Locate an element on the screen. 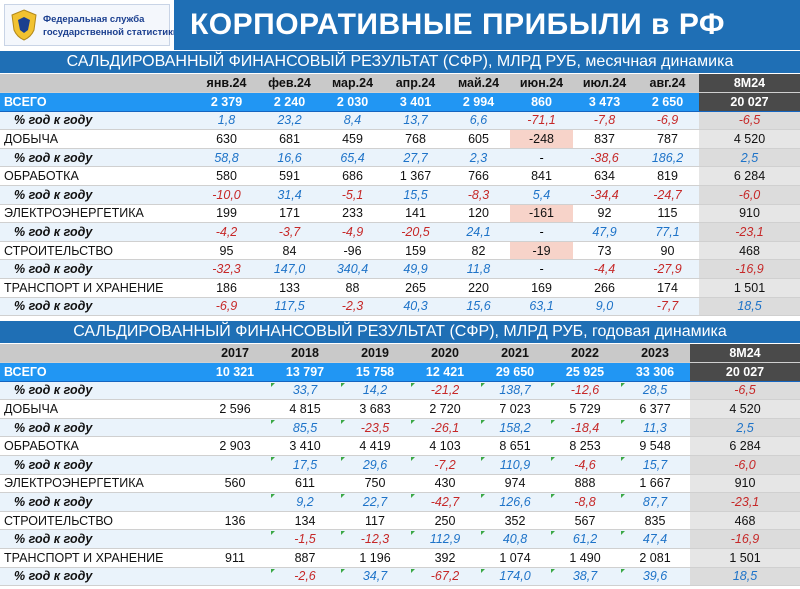 Image resolution: width=800 pixels, height=589 pixels. table-cell: 13 797 is located at coordinates (305, 372).